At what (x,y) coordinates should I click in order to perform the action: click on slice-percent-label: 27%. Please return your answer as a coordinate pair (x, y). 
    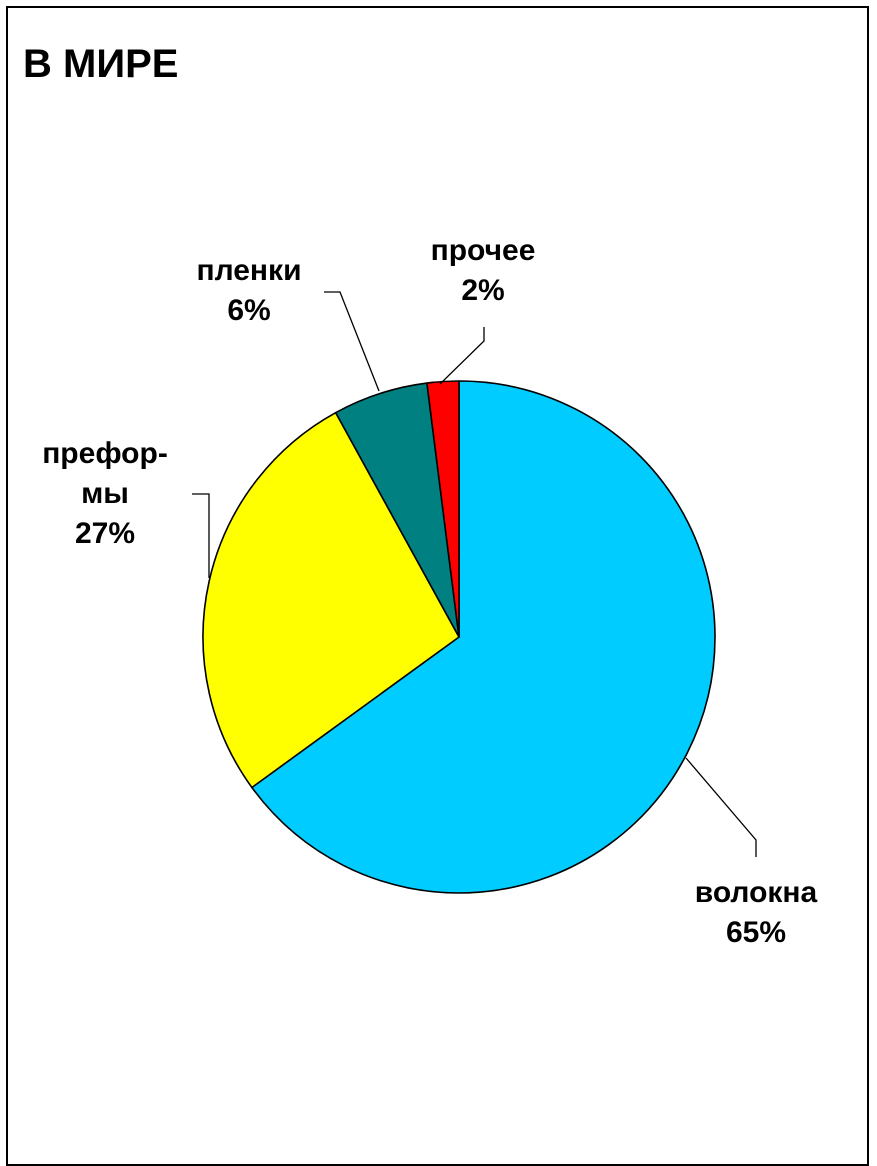
    Looking at the image, I should click on (105, 533).